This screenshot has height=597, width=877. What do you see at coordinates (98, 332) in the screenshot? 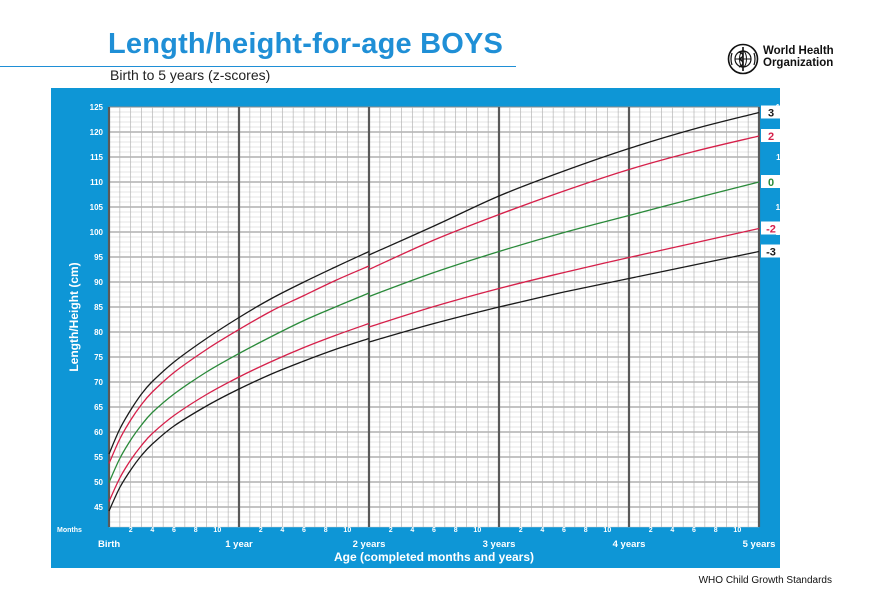
I see `y-tick-label-left: 80` at bounding box center [98, 332].